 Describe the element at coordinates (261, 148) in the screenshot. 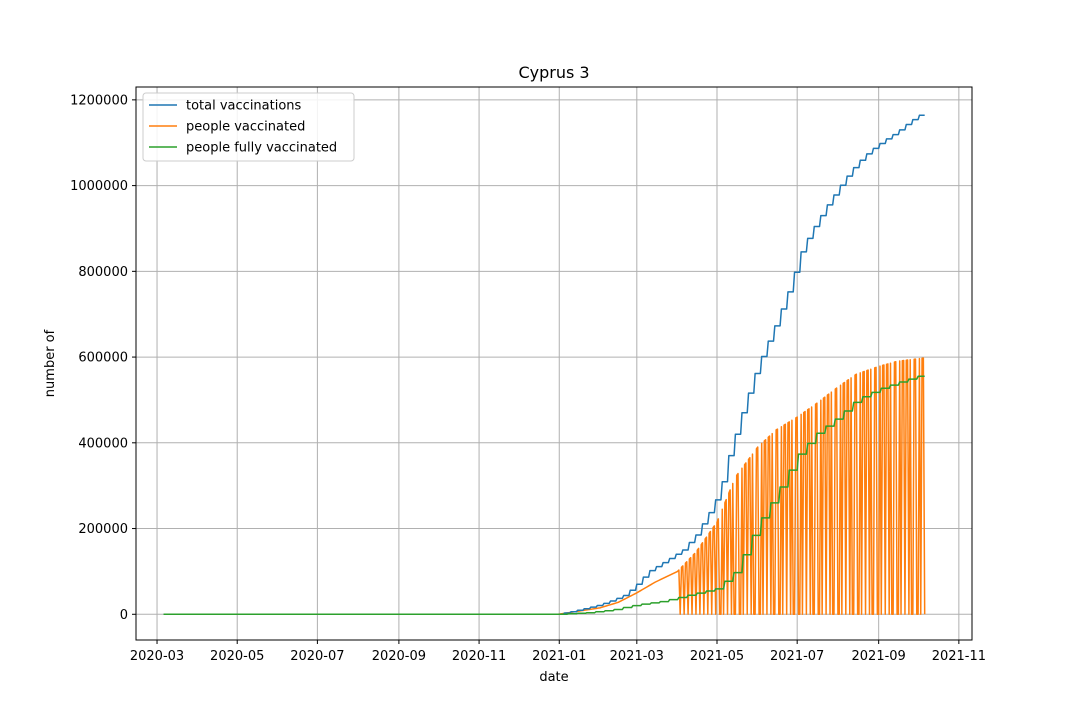

I see `legend-label: people fully vaccinated` at that location.